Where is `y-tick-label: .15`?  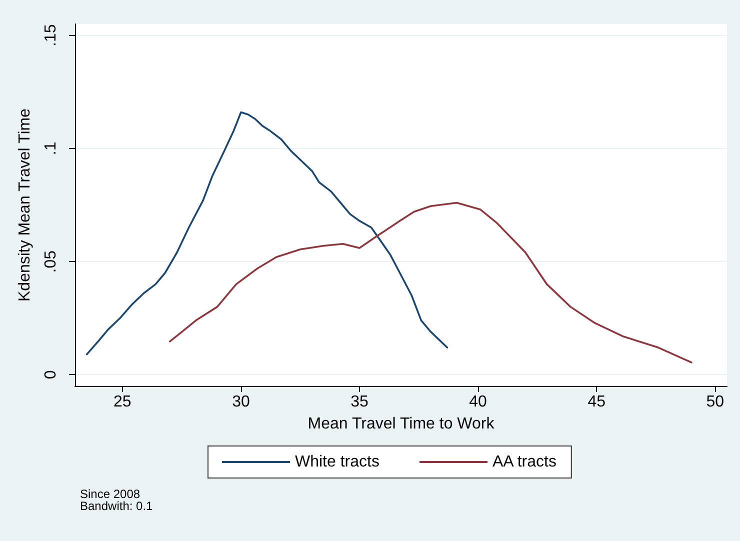
y-tick-label: .15 is located at coordinates (51, 35).